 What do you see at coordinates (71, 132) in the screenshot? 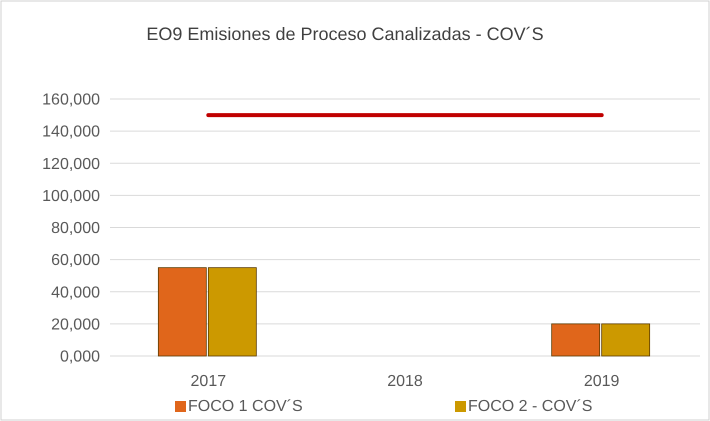
I see `y-tick-label: 140,000` at bounding box center [71, 132].